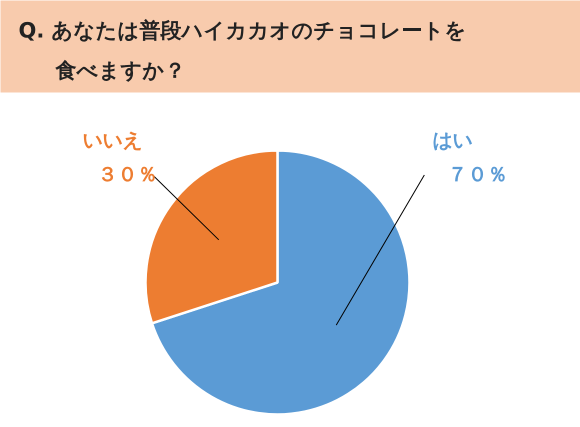 Image resolution: width=580 pixels, height=427 pixels. What do you see at coordinates (452, 140) in the screenshot?
I see `slice-label: はい` at bounding box center [452, 140].